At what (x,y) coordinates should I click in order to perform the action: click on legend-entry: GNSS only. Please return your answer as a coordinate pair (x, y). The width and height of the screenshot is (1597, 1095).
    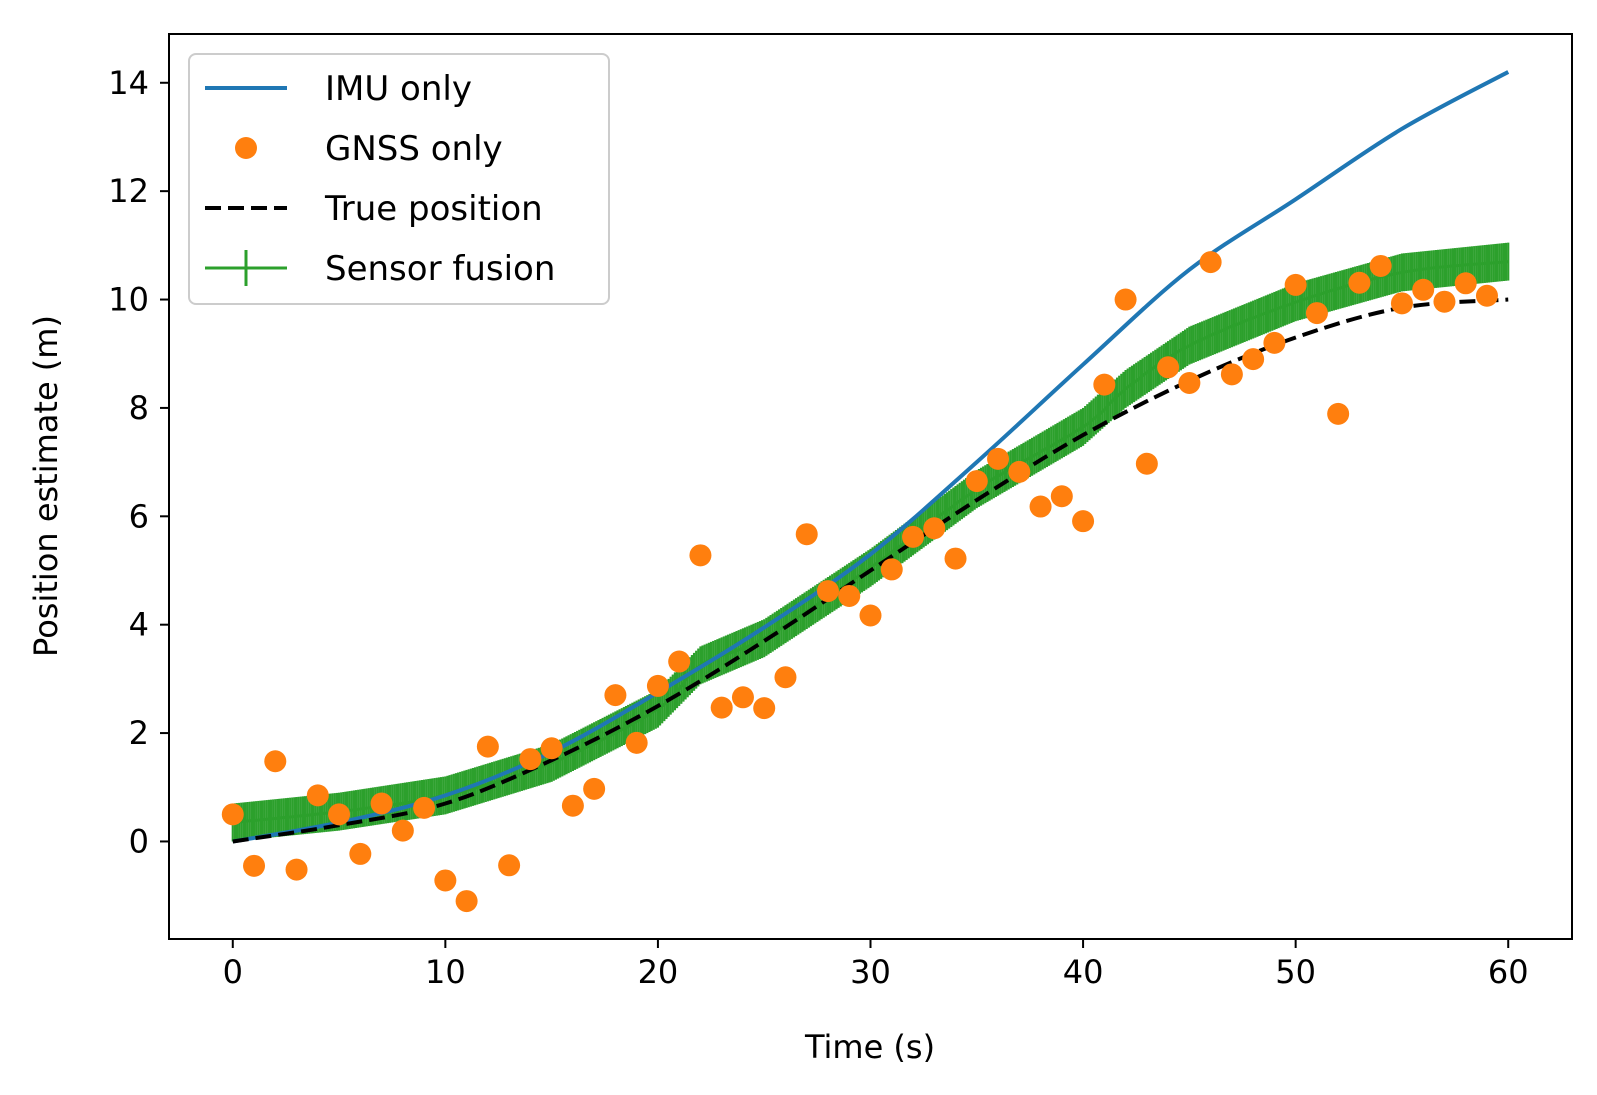
    Looking at the image, I should click on (369, 149).